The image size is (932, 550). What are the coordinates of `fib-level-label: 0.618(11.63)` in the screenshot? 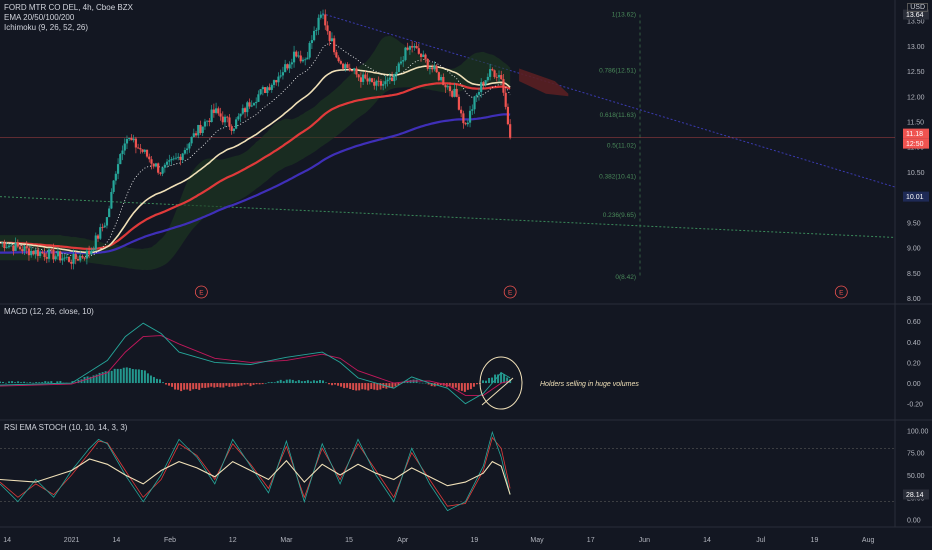 It's located at (618, 115).